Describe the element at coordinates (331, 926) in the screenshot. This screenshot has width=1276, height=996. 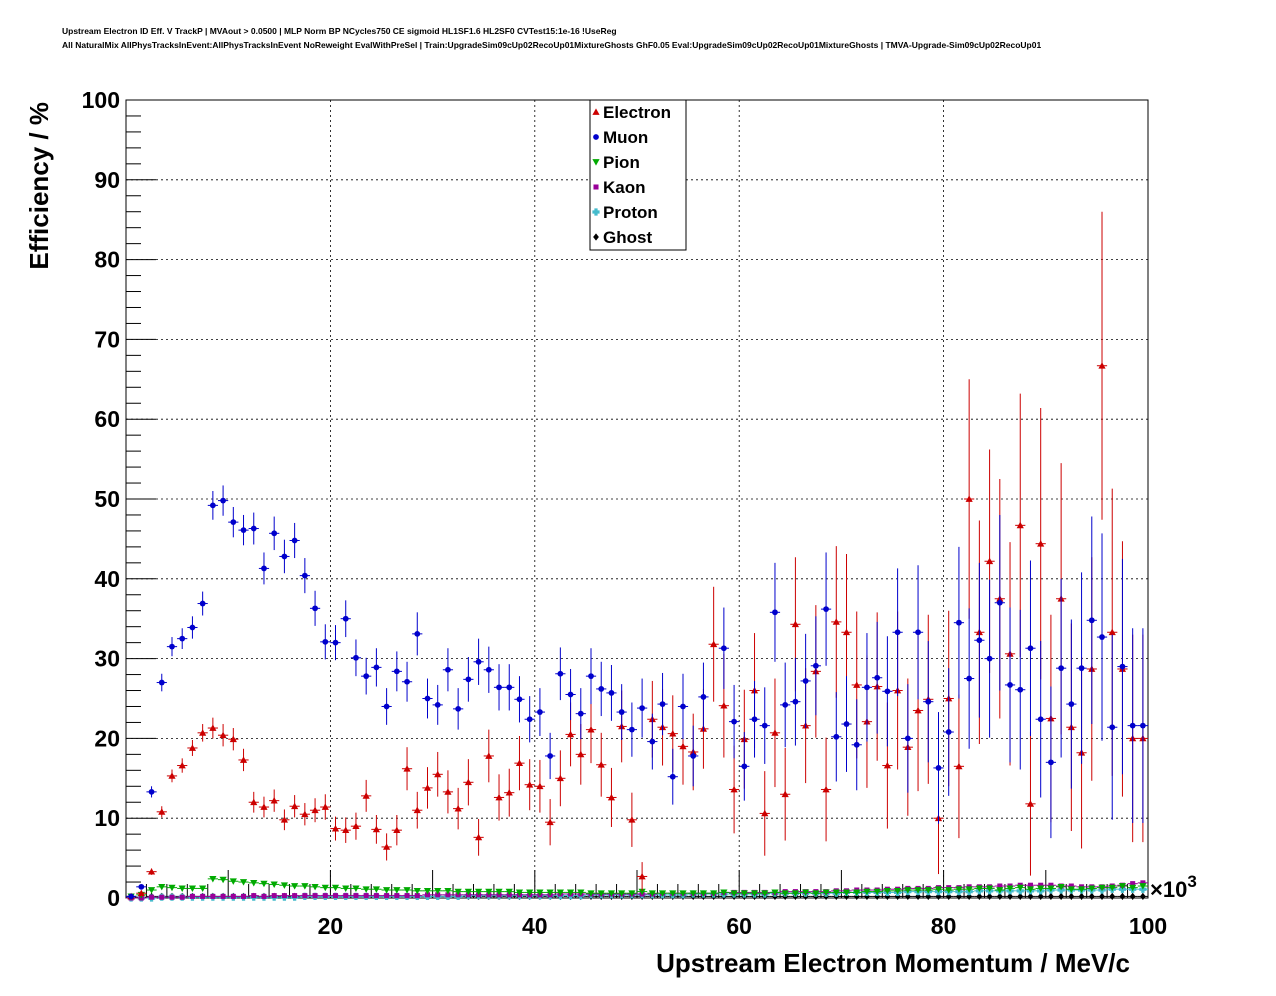
I see `x-tick-label-0: 20` at that location.